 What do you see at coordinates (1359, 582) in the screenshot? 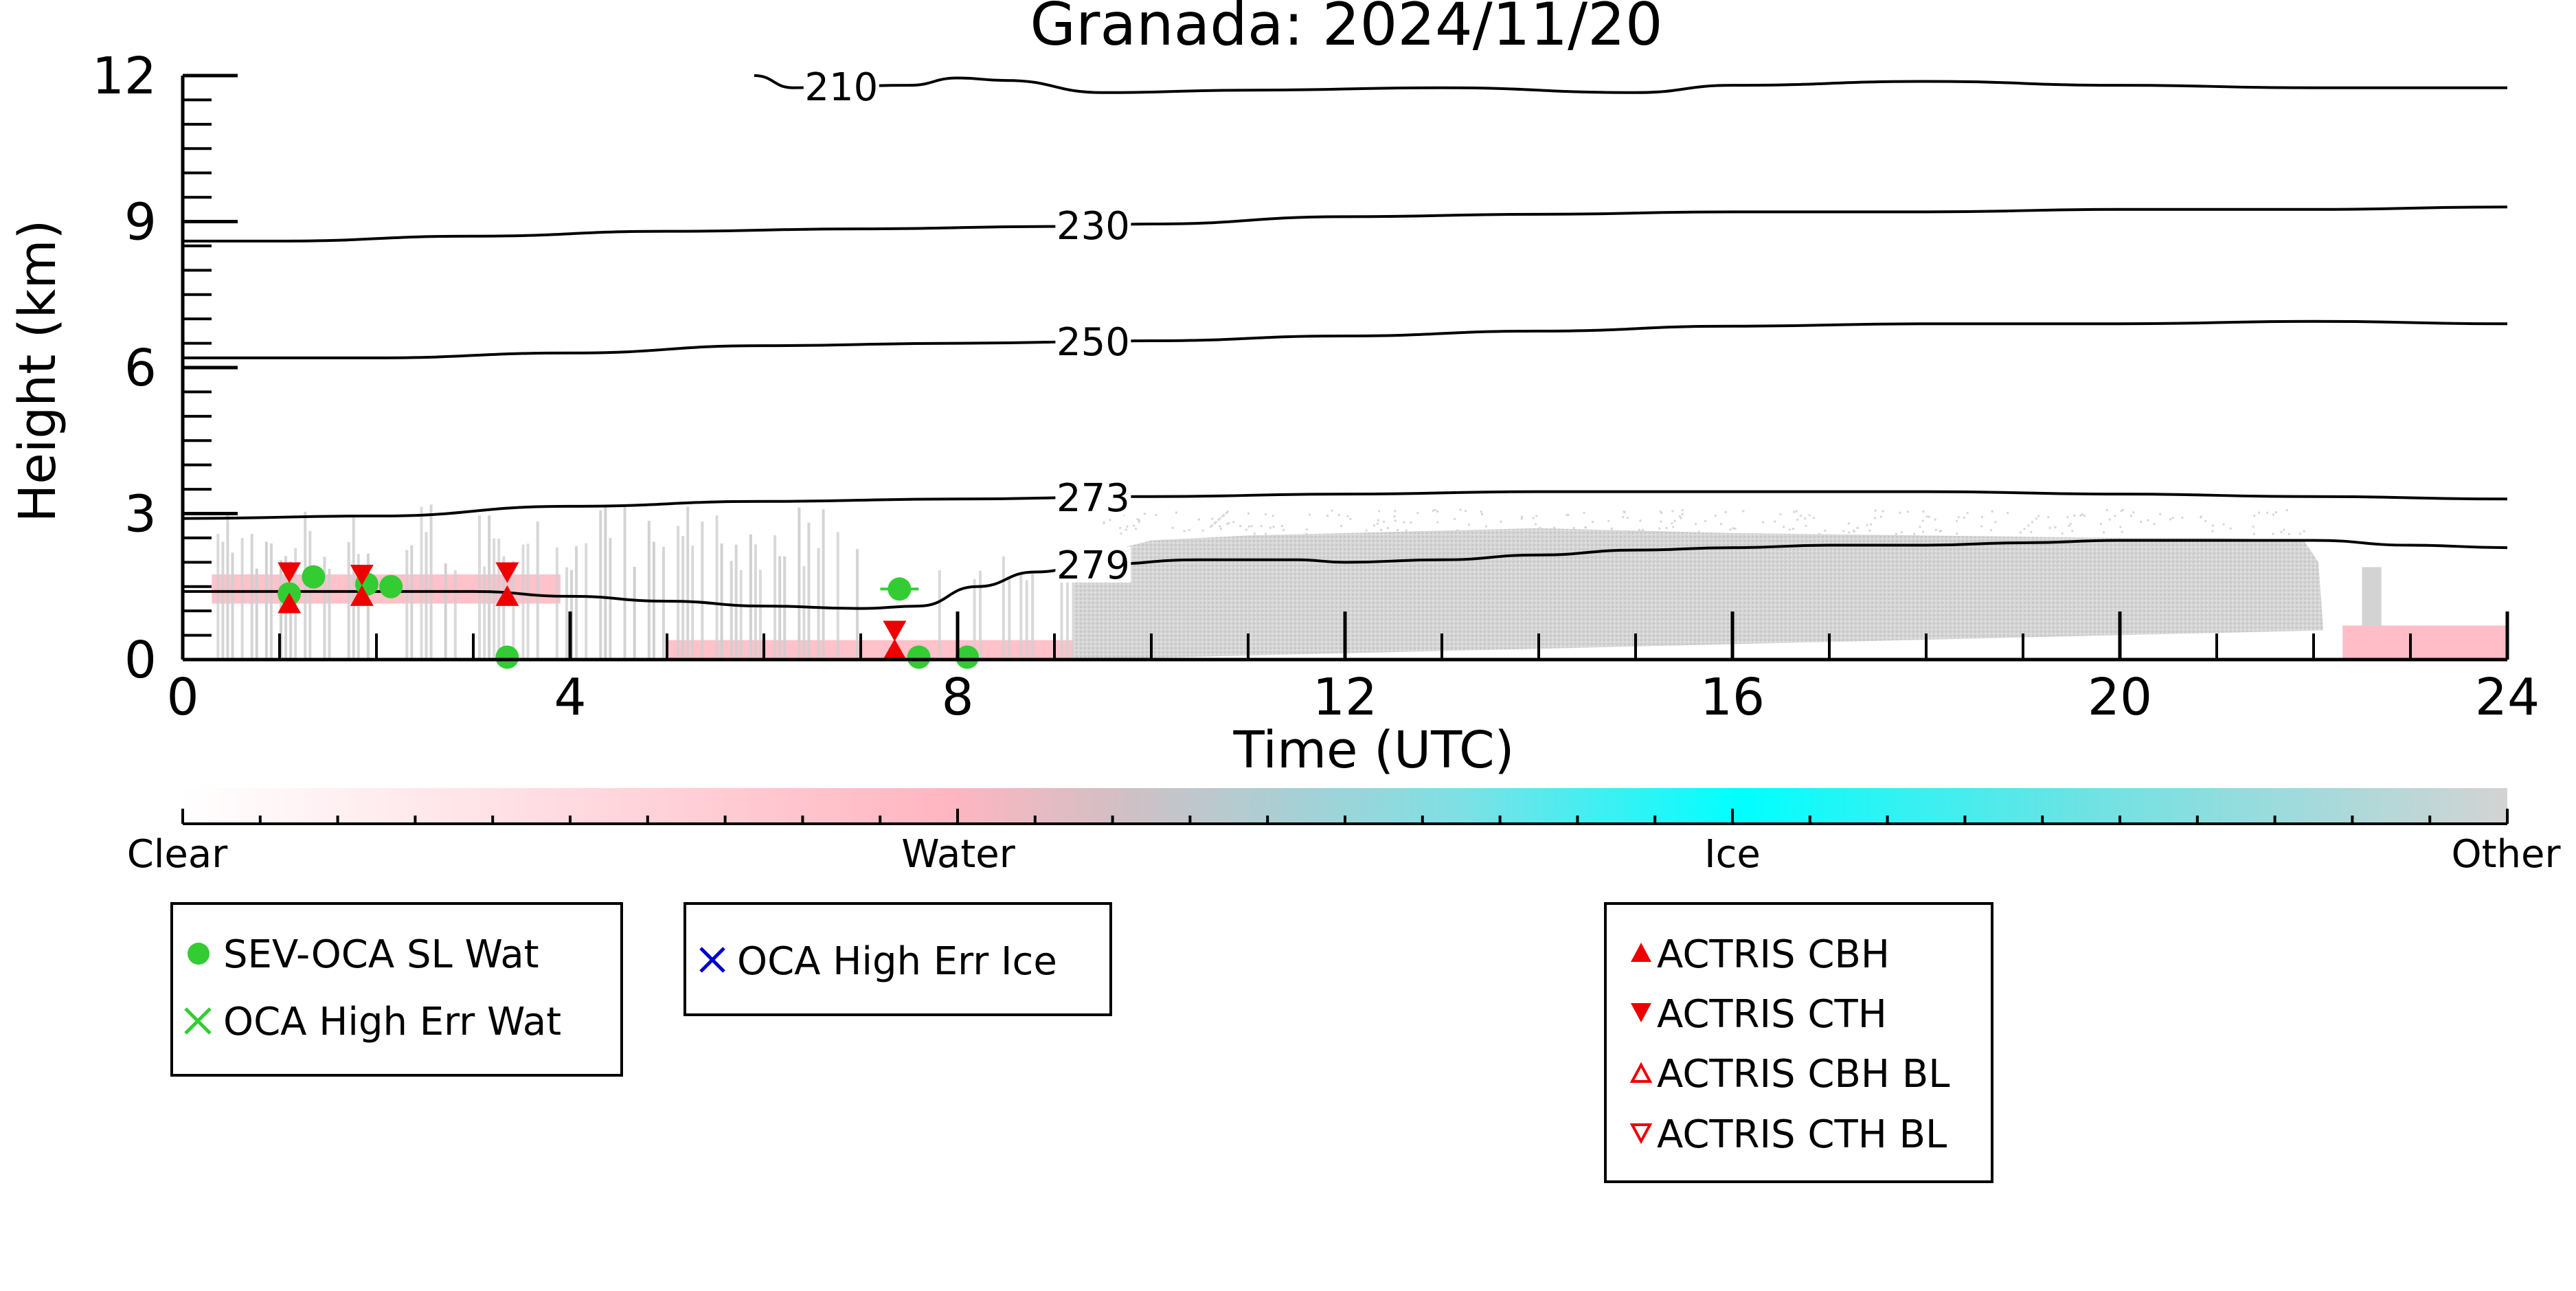
I see `cloud-classification-field` at bounding box center [1359, 582].